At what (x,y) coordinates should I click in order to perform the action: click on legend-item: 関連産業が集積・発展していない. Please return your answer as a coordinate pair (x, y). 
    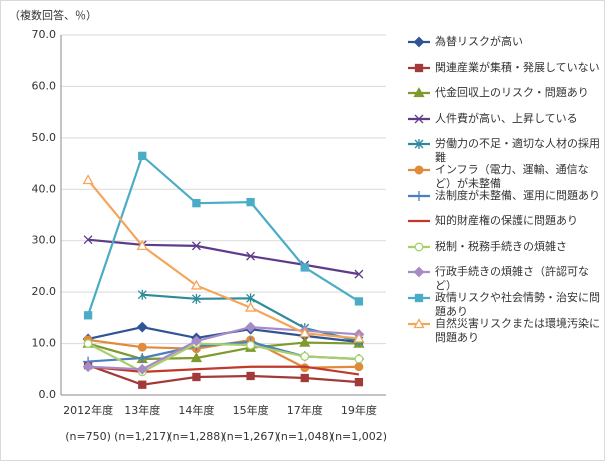
    Looking at the image, I should click on (504, 74).